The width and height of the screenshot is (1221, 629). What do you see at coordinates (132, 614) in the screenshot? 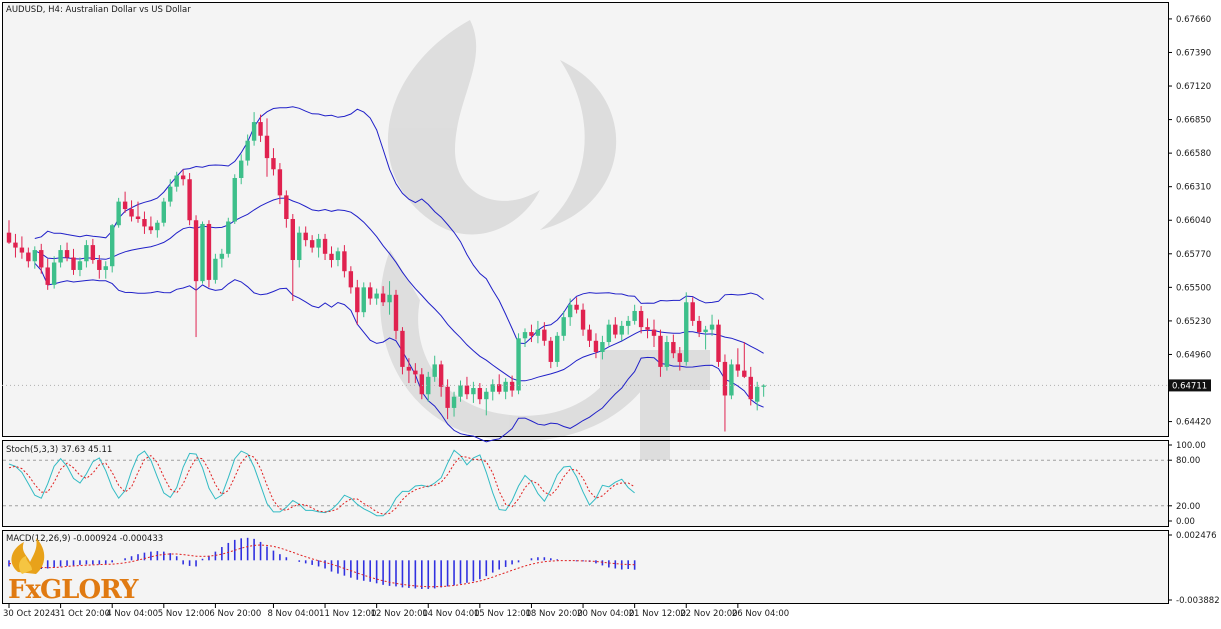
I see `time-tick-label: 4 Nov 04:00` at bounding box center [132, 614].